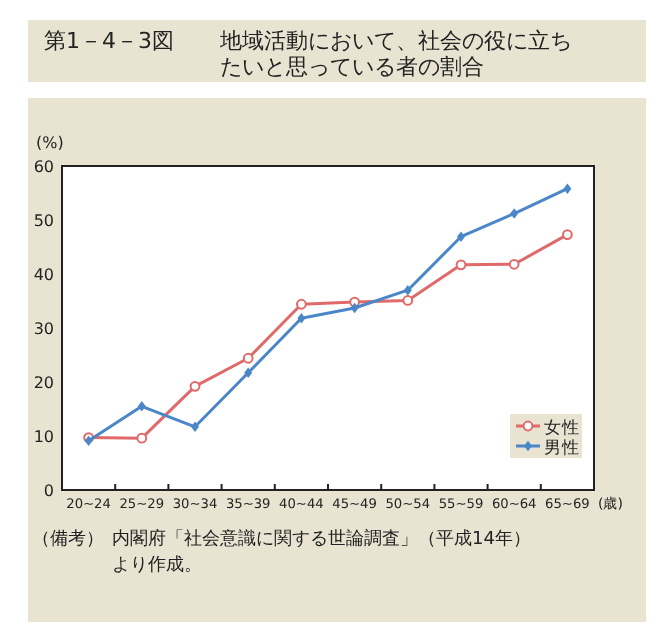 The image size is (672, 634). What do you see at coordinates (43, 275) in the screenshot?
I see `y-tick-label: 40` at bounding box center [43, 275].